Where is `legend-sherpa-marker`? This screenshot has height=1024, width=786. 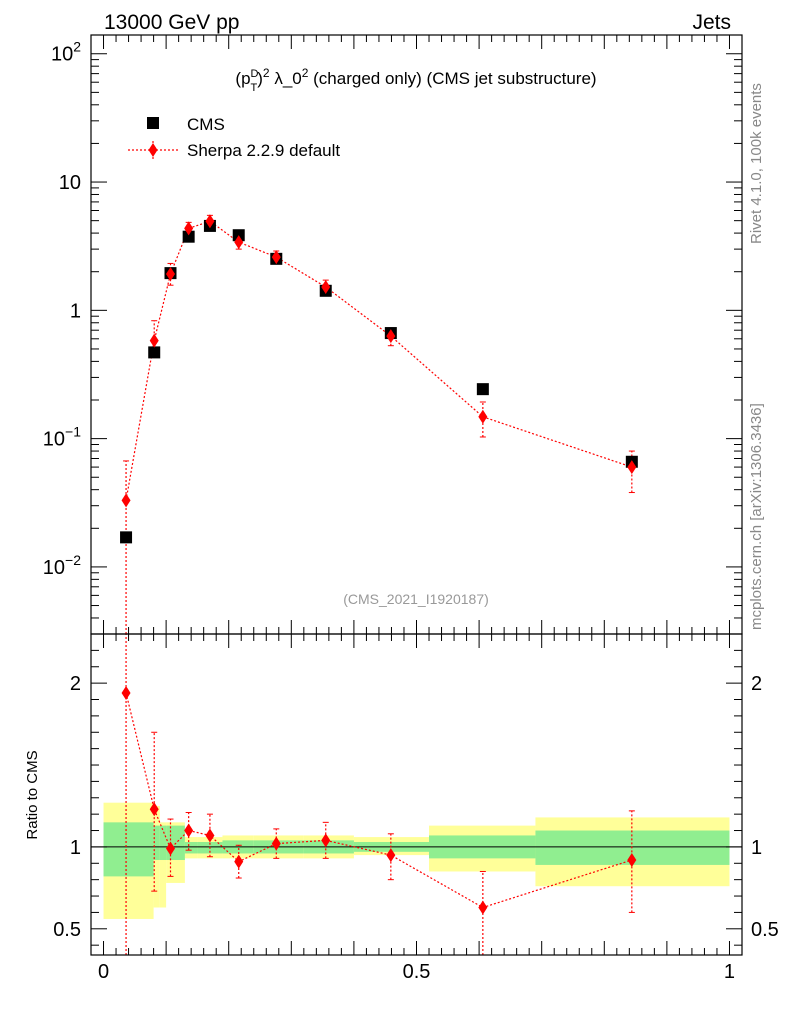 legend-sherpa-marker is located at coordinates (153, 150).